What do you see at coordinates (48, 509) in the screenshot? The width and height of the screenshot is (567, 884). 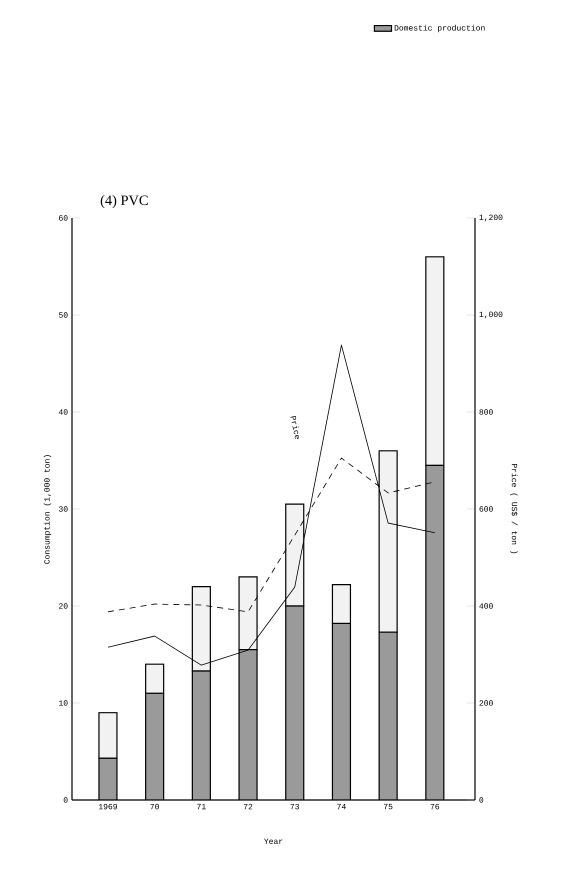 I see `y-axis-title: Consumption (1,000 ton)` at bounding box center [48, 509].